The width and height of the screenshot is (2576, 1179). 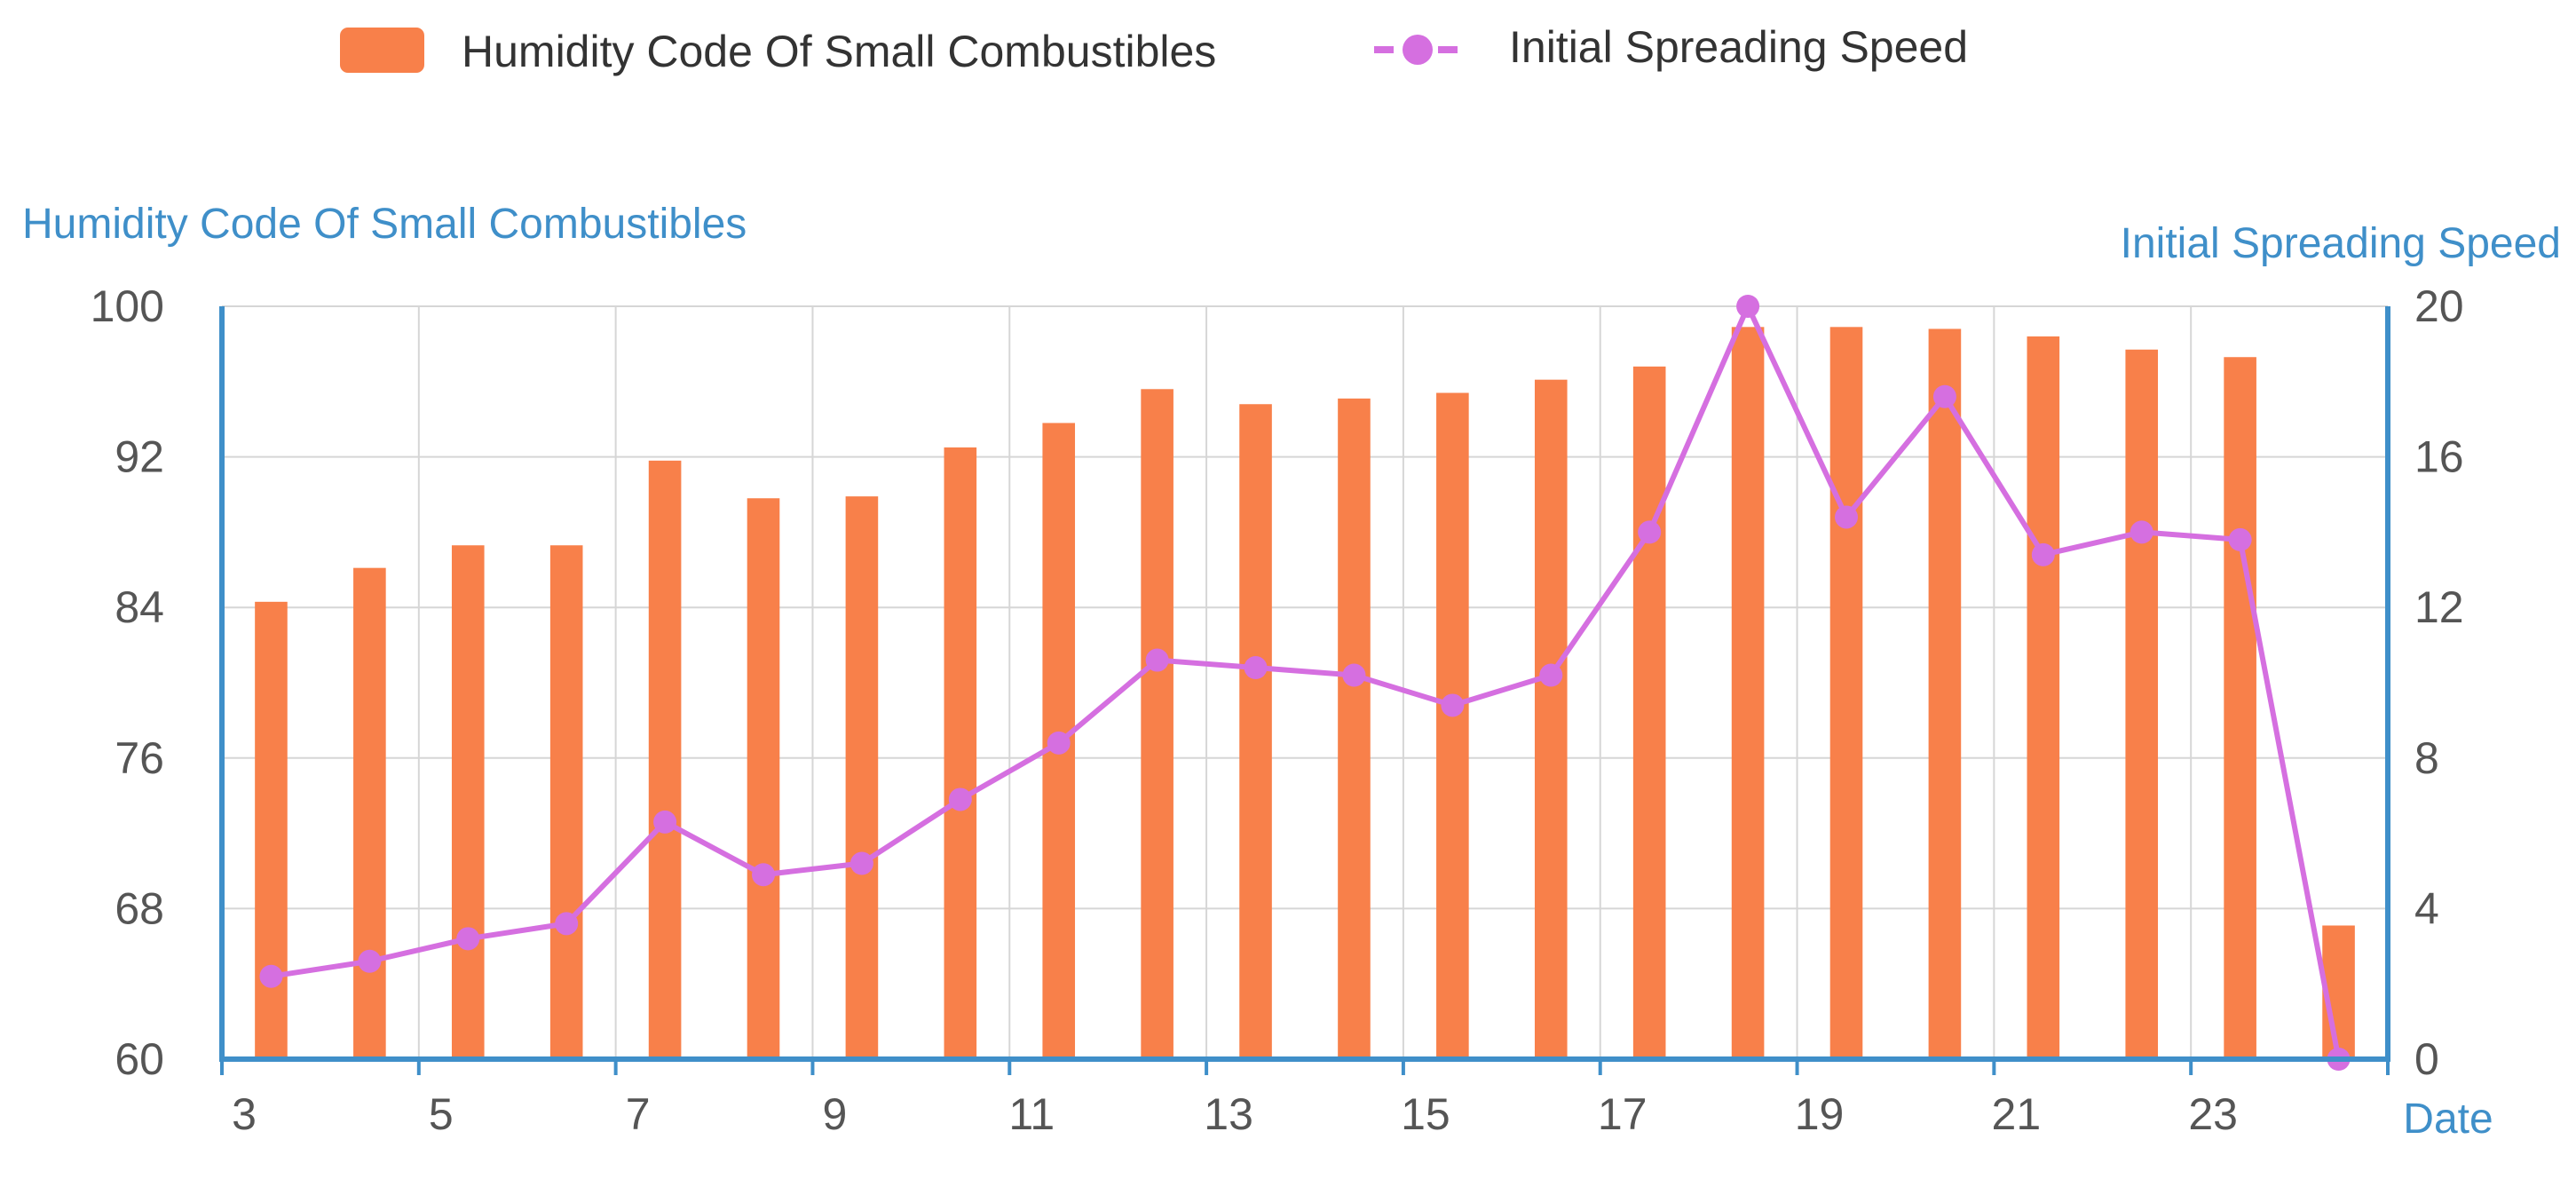 What do you see at coordinates (384, 225) in the screenshot?
I see `left-axis-title: Humidity Code Of Small Combustibles` at bounding box center [384, 225].